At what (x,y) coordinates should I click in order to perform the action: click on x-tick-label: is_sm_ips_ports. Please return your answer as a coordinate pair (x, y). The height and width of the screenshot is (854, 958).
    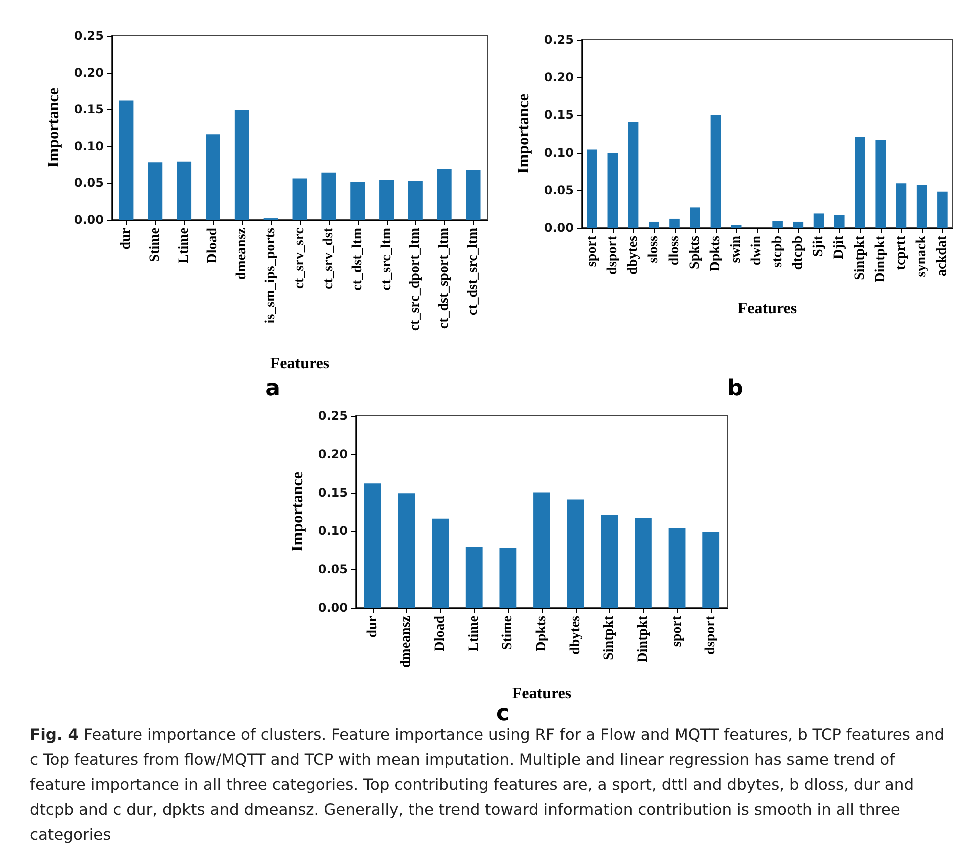
    Looking at the image, I should click on (271, 275).